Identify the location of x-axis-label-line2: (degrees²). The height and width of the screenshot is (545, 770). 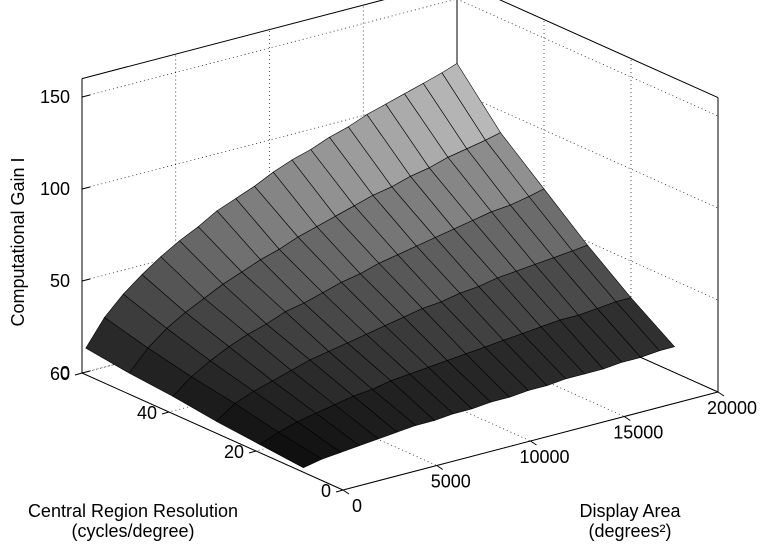
(629, 531).